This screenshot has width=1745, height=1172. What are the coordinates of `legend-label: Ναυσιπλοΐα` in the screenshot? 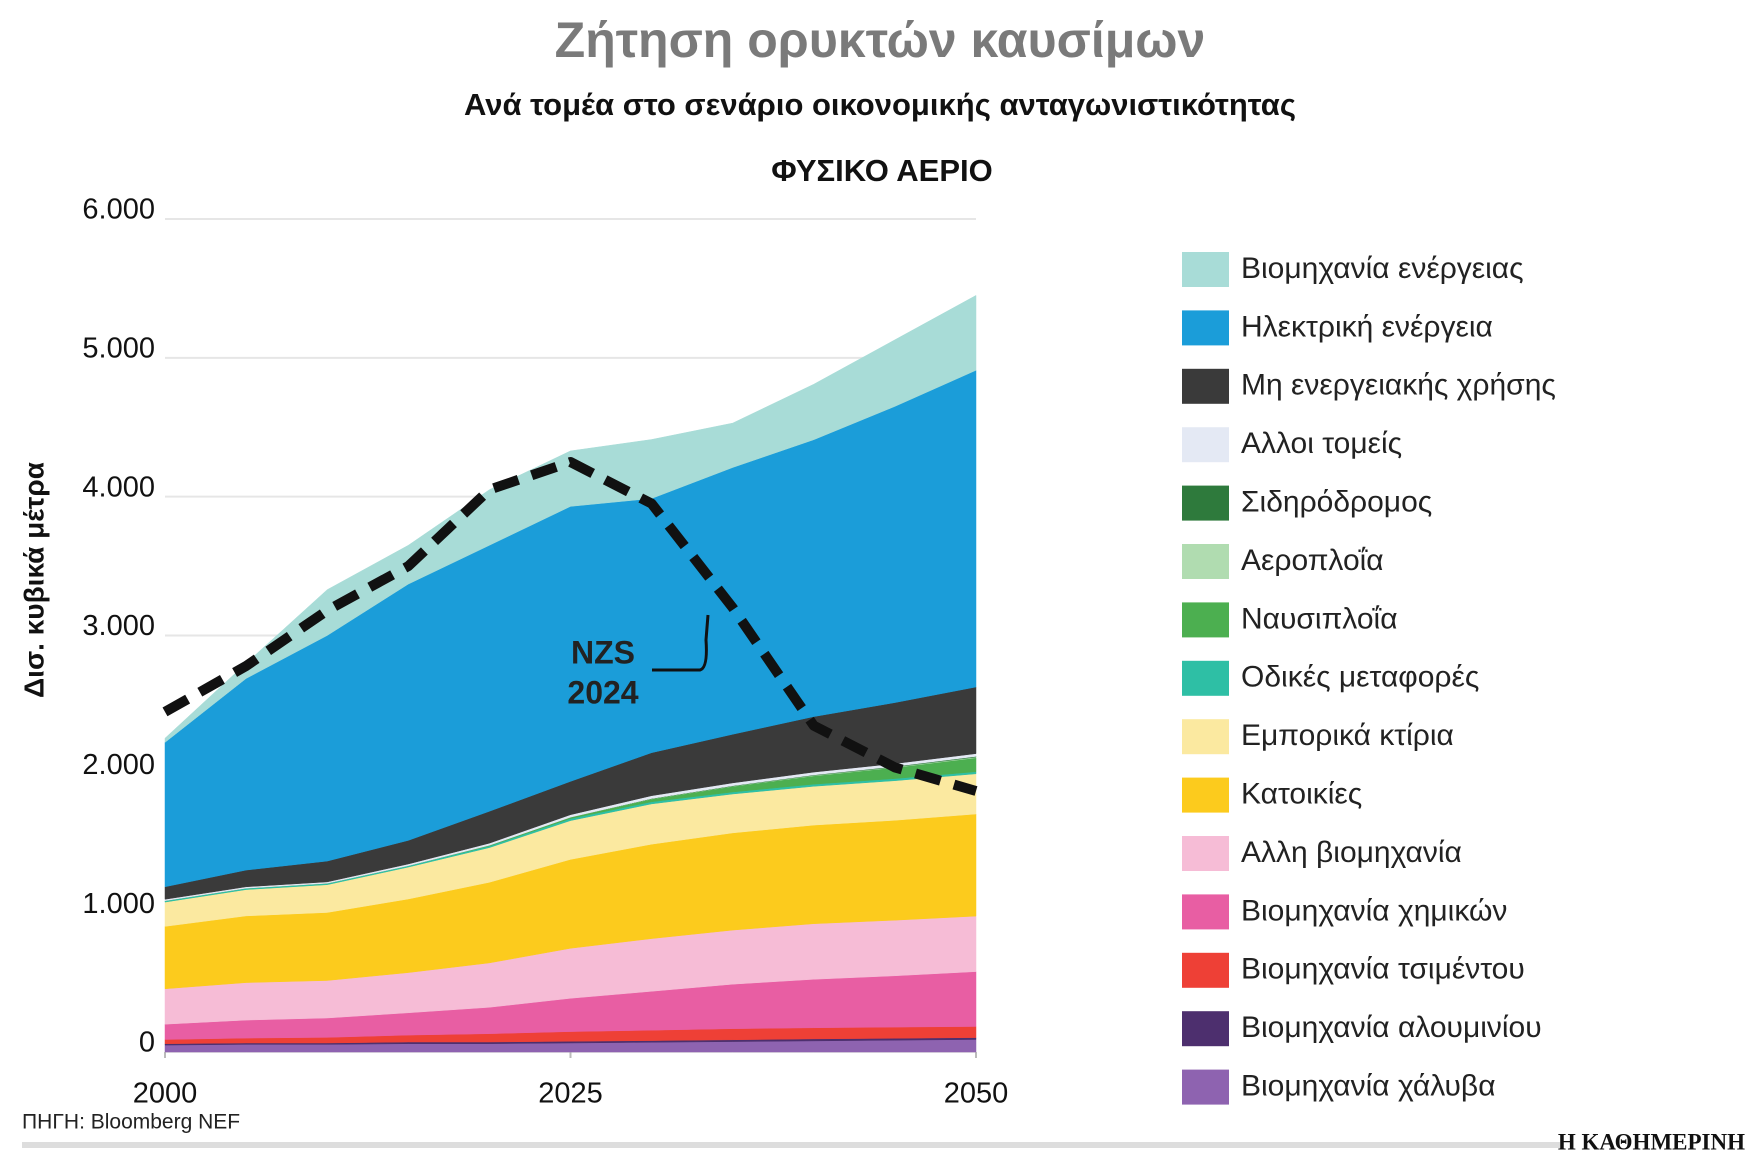 It's located at (1319, 618).